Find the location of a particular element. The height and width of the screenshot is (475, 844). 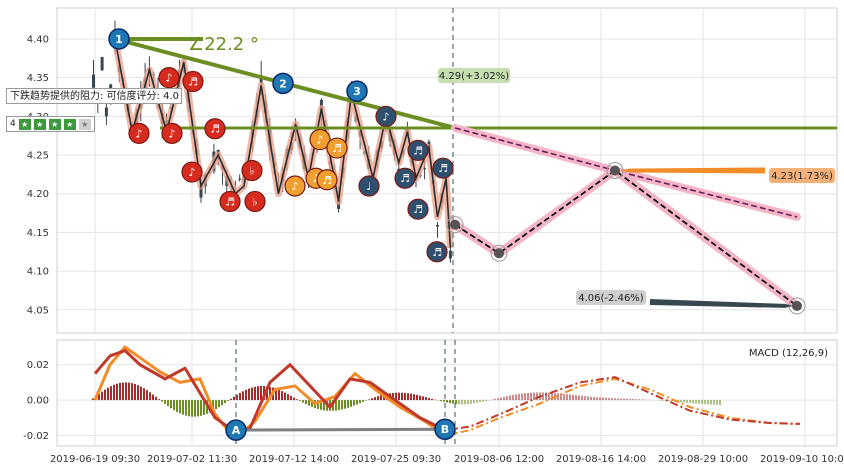

x-tick-label: 2019-08-06 12:00 is located at coordinates (499, 459).